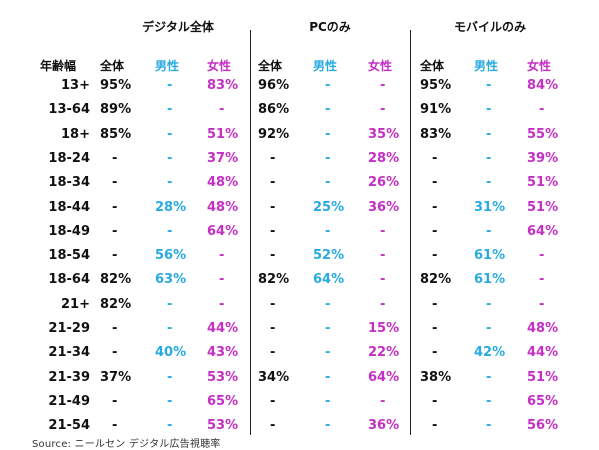  Describe the element at coordinates (223, 85) in the screenshot. I see `value-cell-female: 83%` at that location.